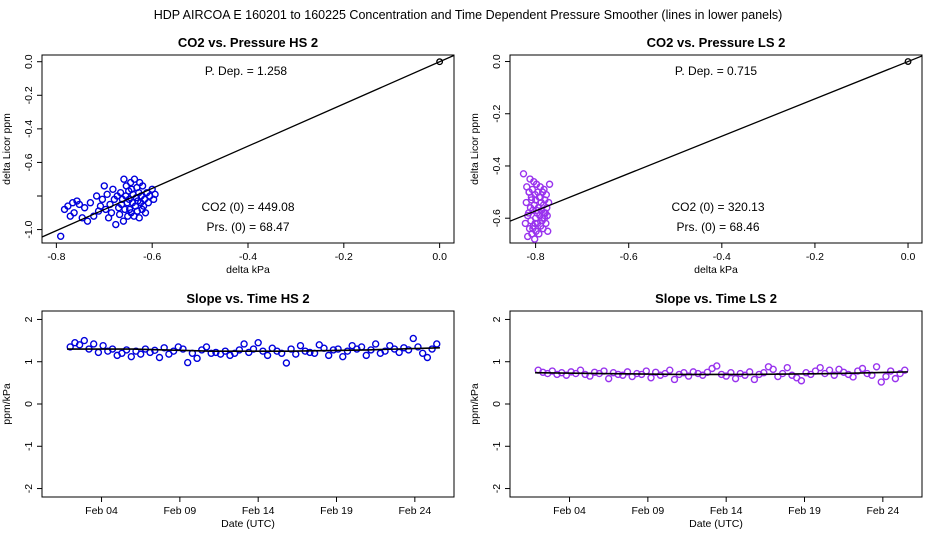 The width and height of the screenshot is (936, 540). I want to click on x-tick-label: -0.8, so click(536, 257).